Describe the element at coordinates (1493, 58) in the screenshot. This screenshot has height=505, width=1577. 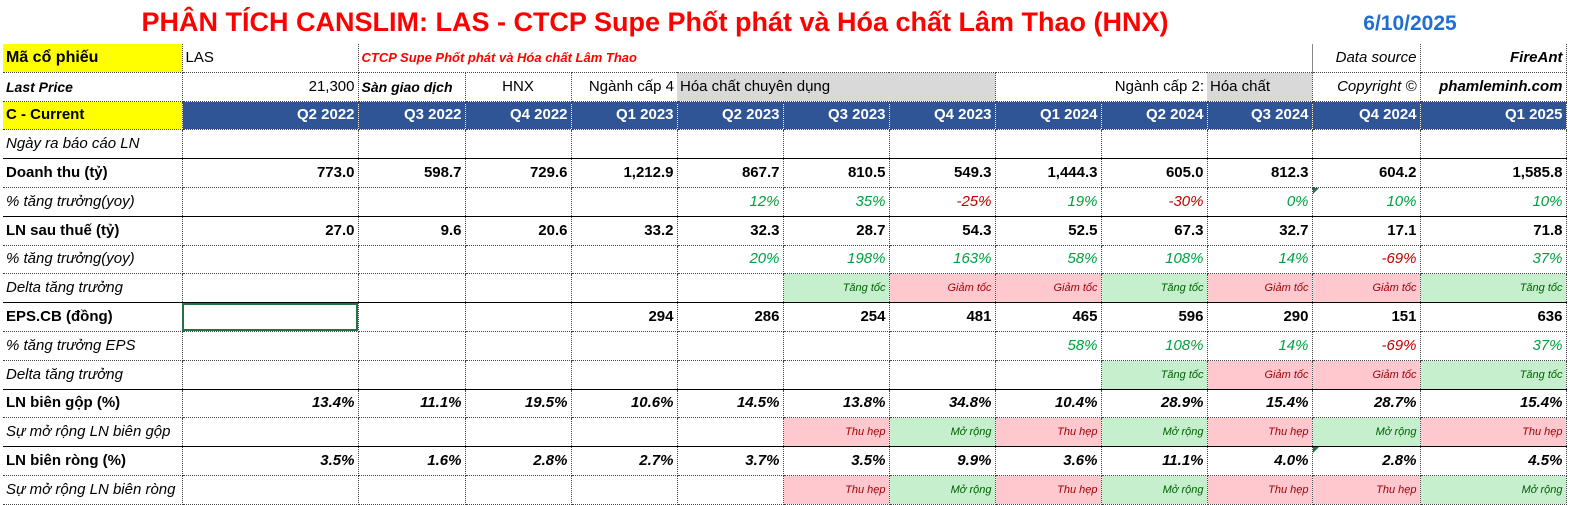
I see `data-source-value: FireAnt` at that location.